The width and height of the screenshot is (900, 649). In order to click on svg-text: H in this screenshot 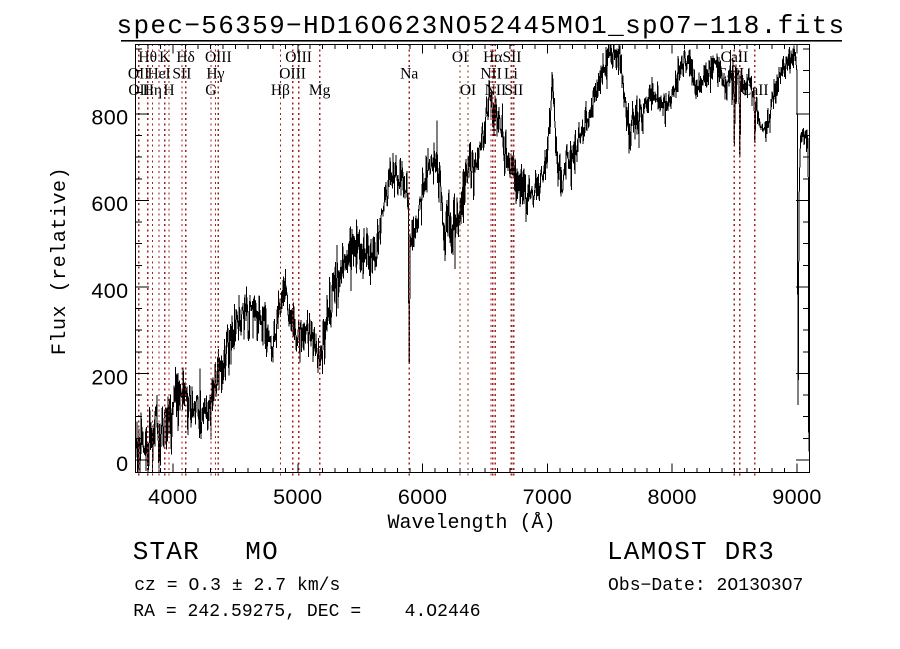, I will do `click(168, 90)`.